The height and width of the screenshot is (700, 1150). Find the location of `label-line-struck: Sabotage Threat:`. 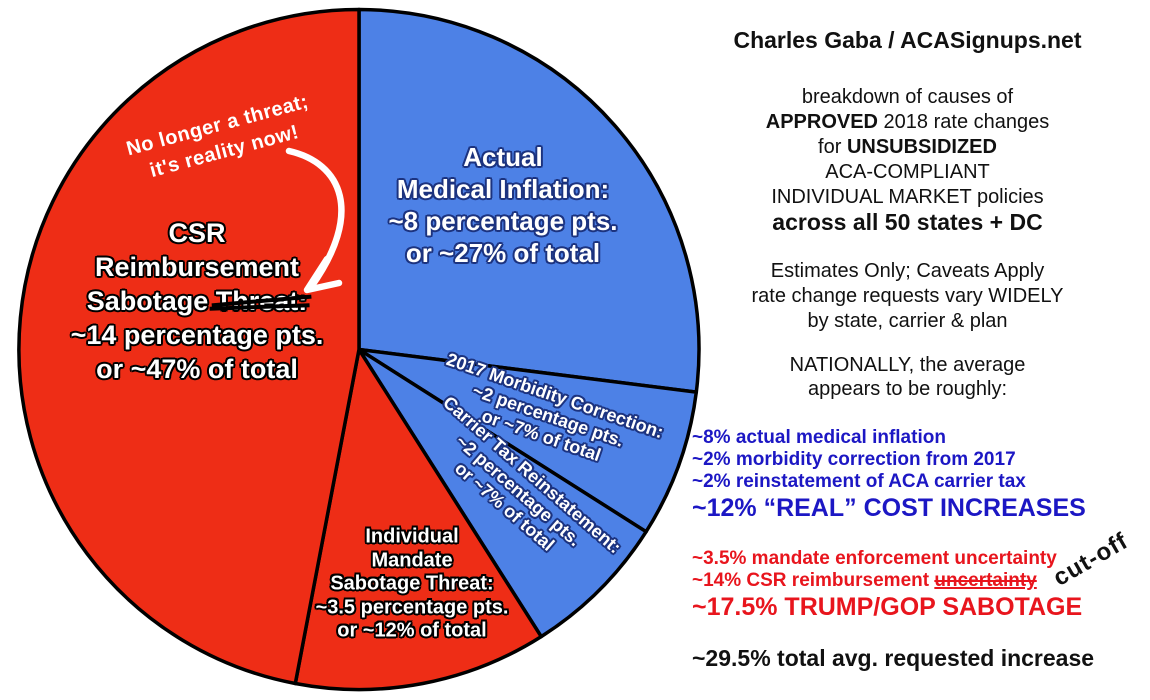

label-line-struck: Sabotage Threat: is located at coordinates (197, 301).